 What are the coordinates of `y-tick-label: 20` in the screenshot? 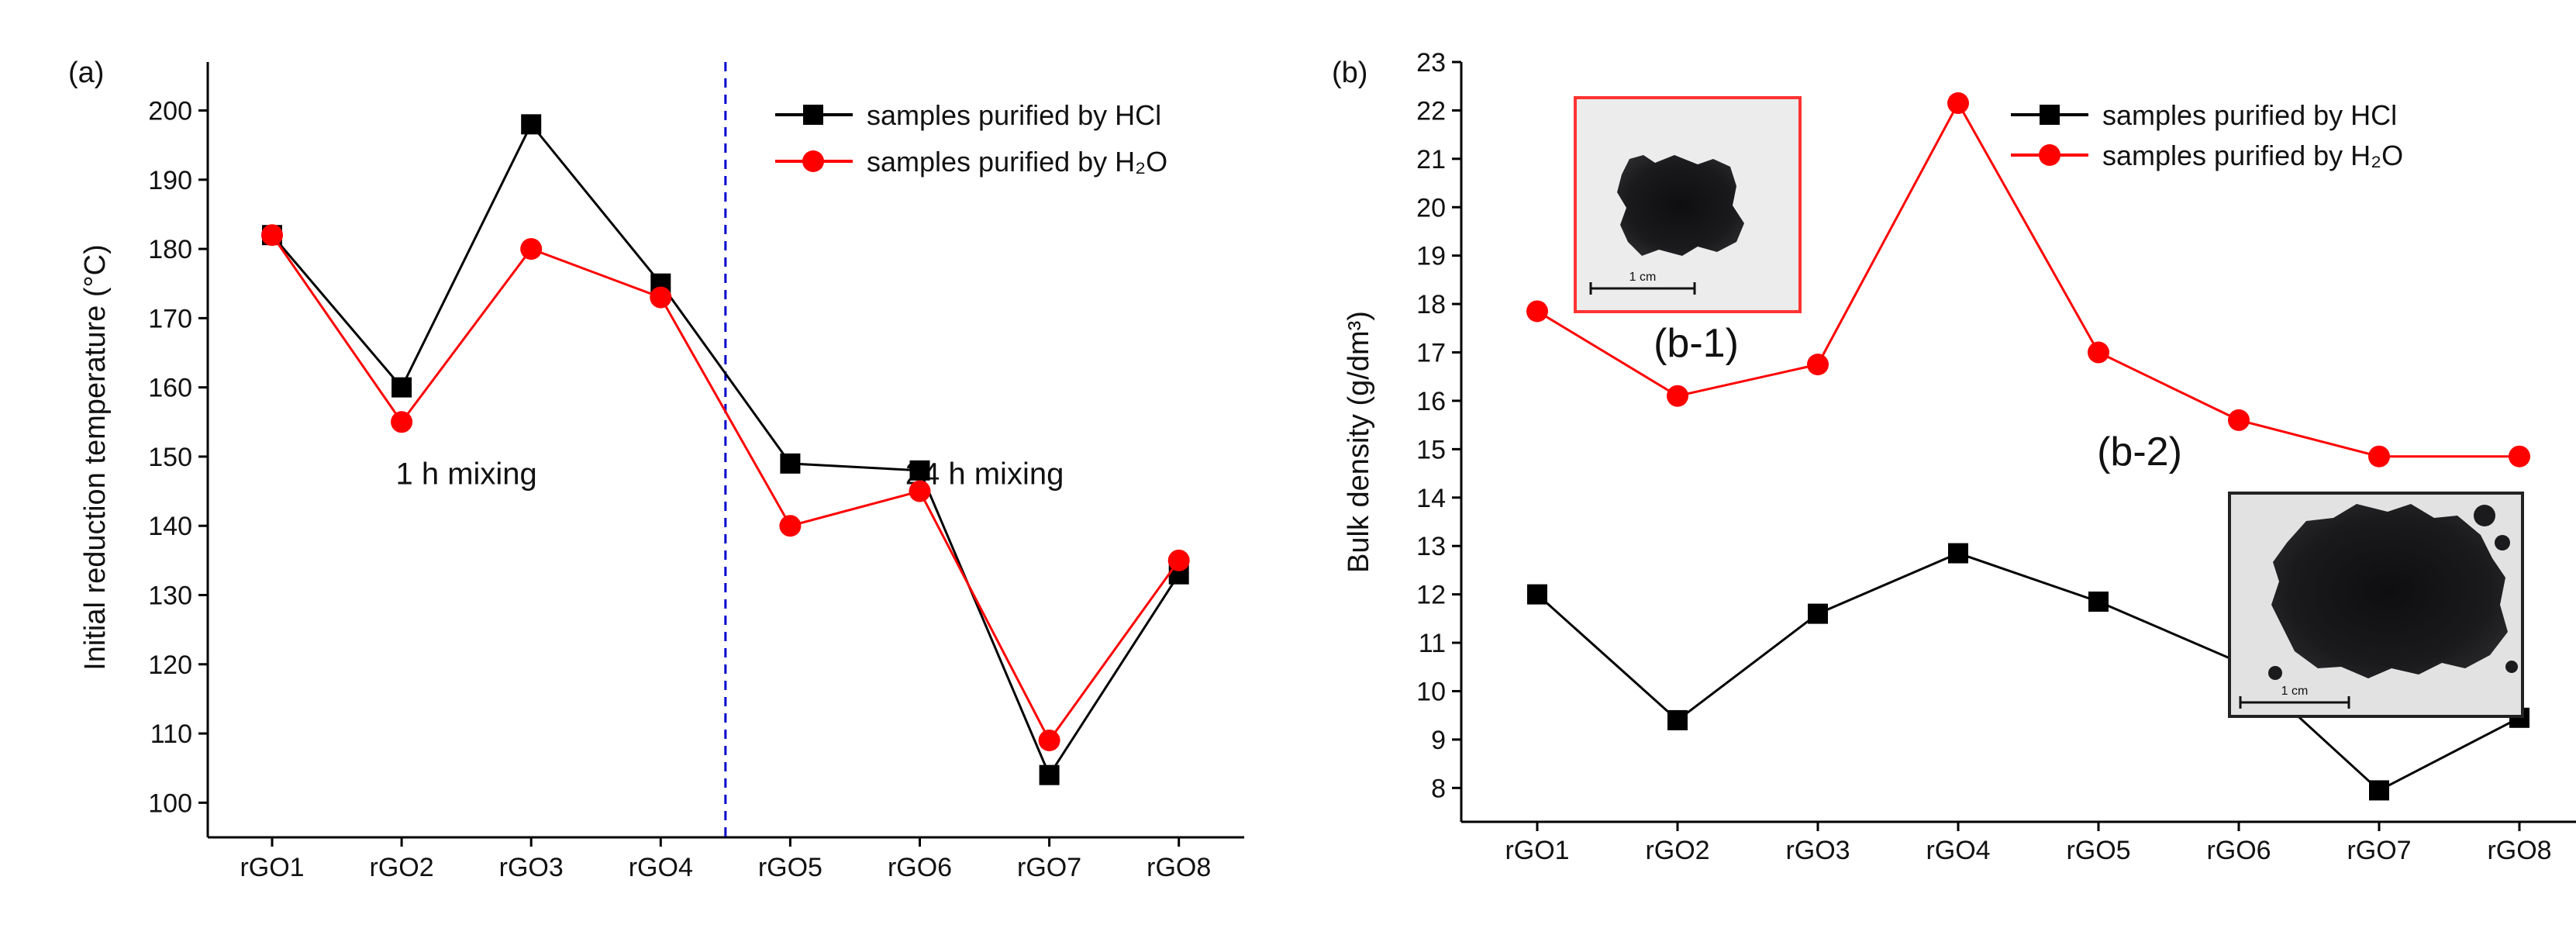 It's located at (1431, 208).